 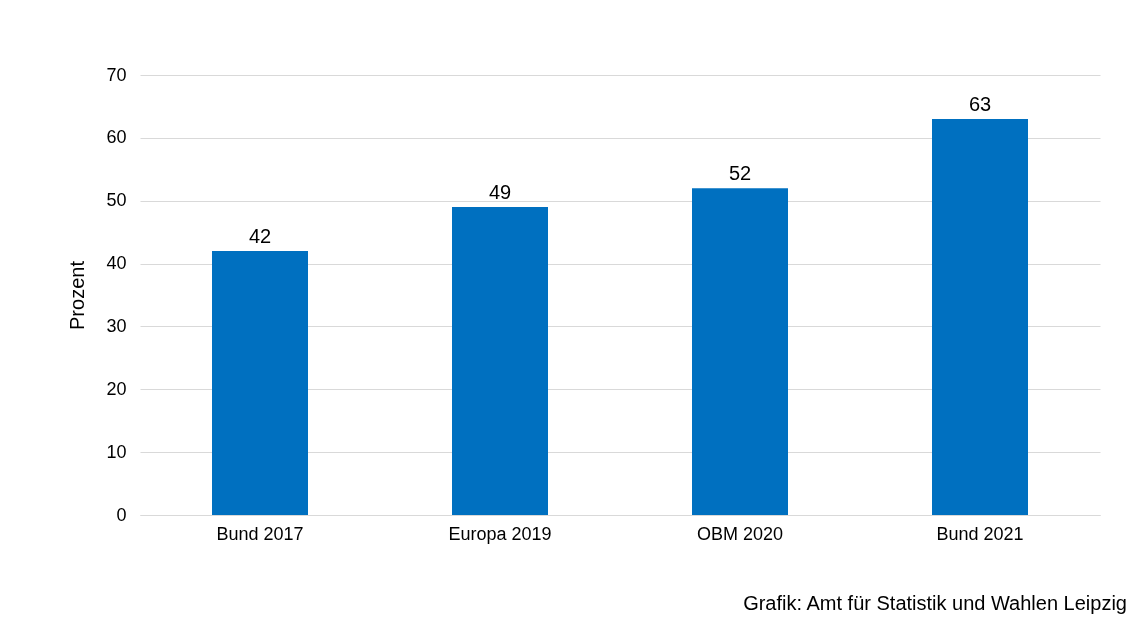 What do you see at coordinates (116, 137) in the screenshot?
I see `y-tick-label: 60` at bounding box center [116, 137].